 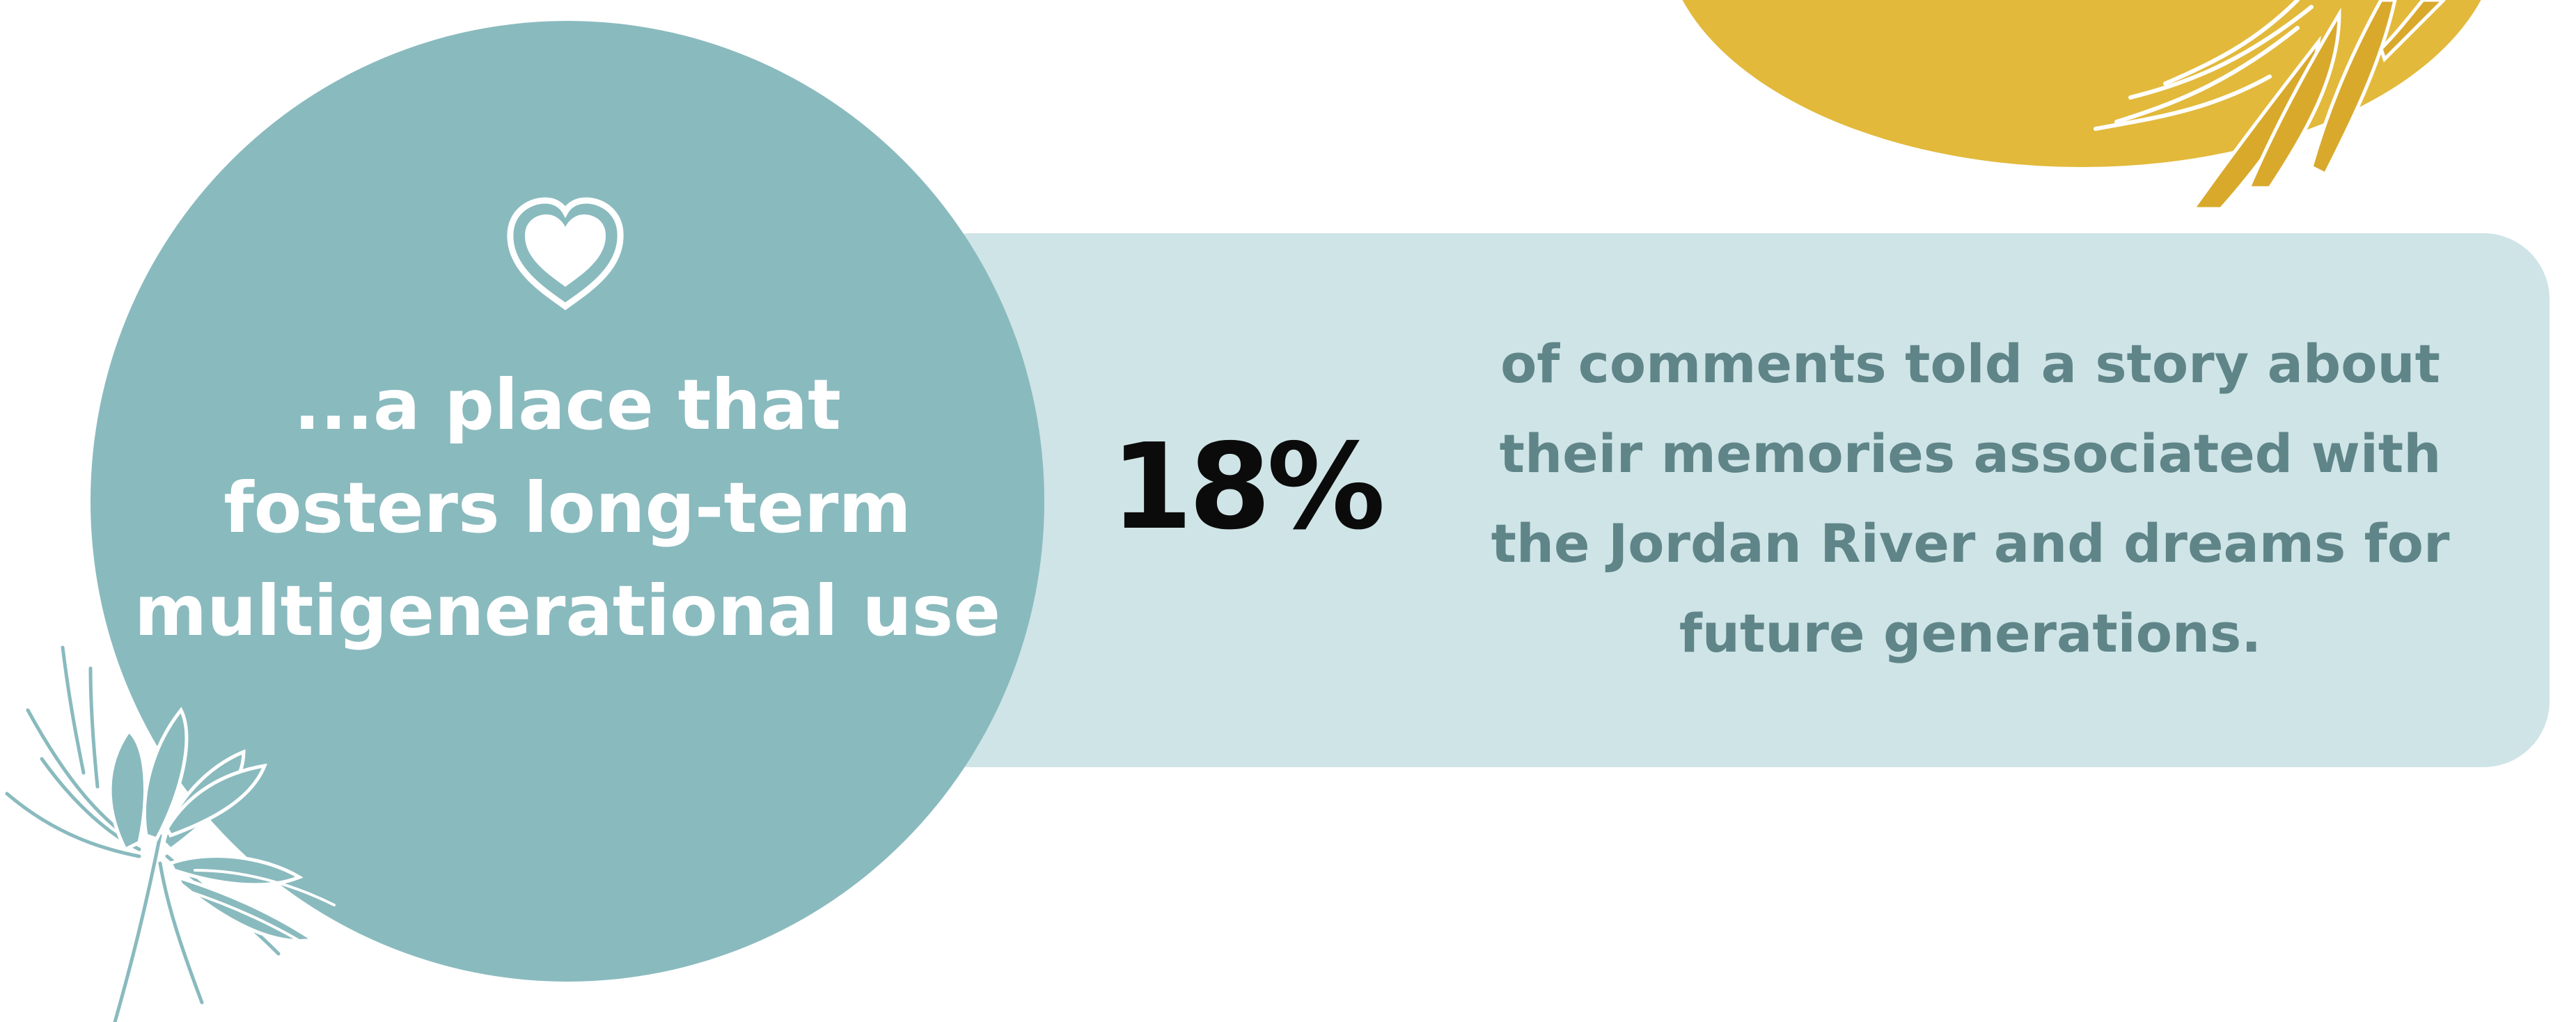 I want to click on circle-headline-line: fosters long-term, so click(x=567, y=508).